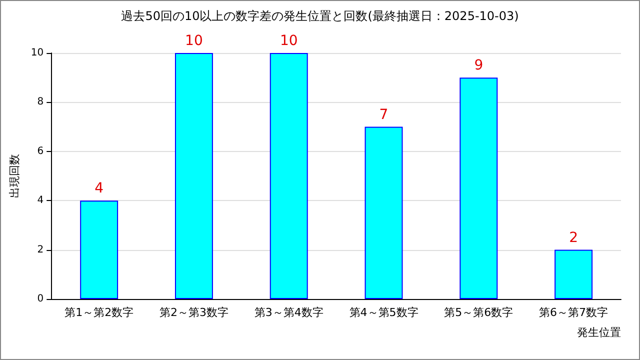 The width and height of the screenshot is (640, 360). What do you see at coordinates (479, 312) in the screenshot?
I see `x-tick-label: 第5～第6数字` at bounding box center [479, 312].